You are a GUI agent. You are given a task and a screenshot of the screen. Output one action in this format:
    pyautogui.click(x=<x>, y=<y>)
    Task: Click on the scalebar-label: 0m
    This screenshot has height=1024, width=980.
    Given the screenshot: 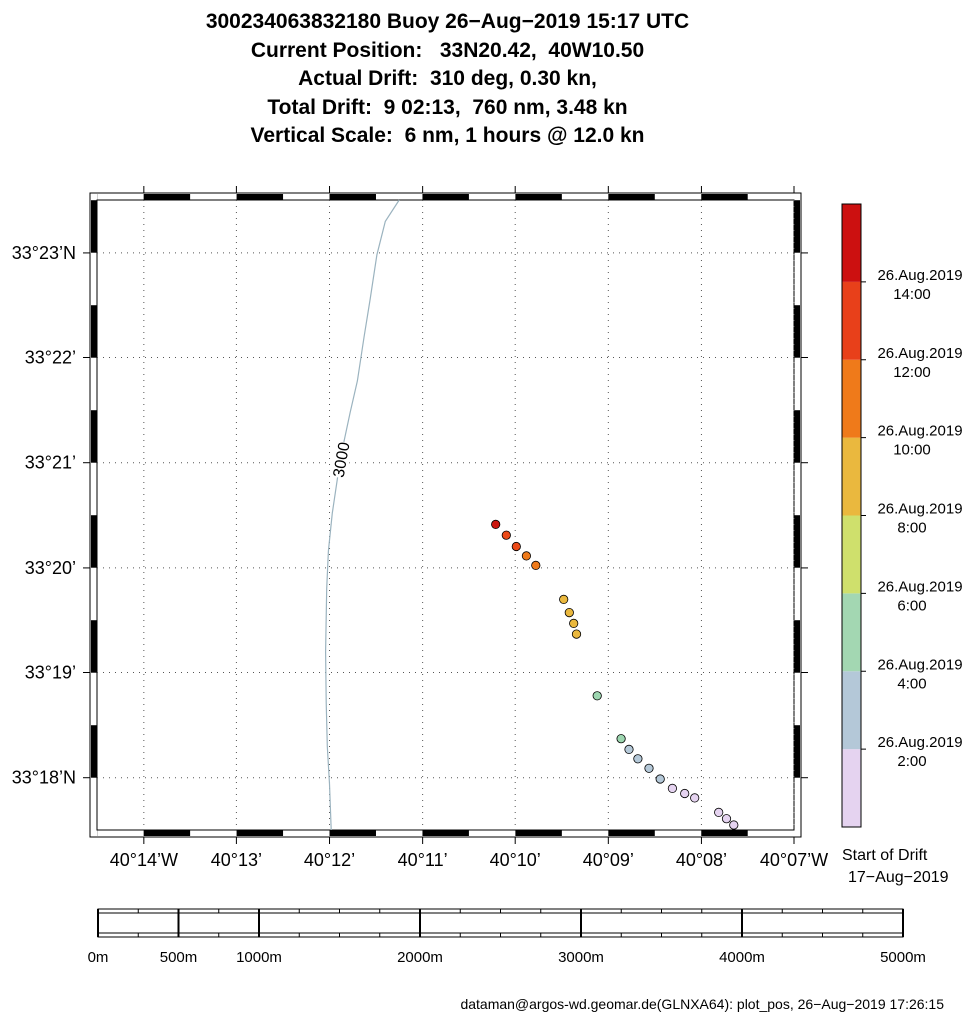 What is the action you would take?
    pyautogui.click(x=98, y=957)
    